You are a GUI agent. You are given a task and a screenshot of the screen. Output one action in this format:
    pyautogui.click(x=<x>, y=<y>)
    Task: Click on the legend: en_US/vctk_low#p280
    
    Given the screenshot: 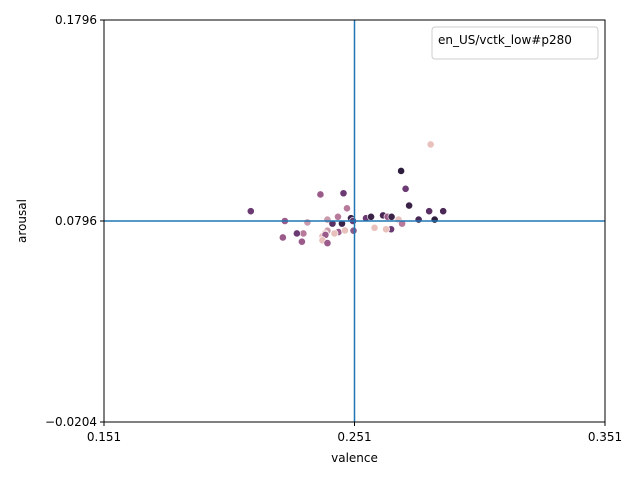 What is the action you would take?
    pyautogui.click(x=515, y=43)
    